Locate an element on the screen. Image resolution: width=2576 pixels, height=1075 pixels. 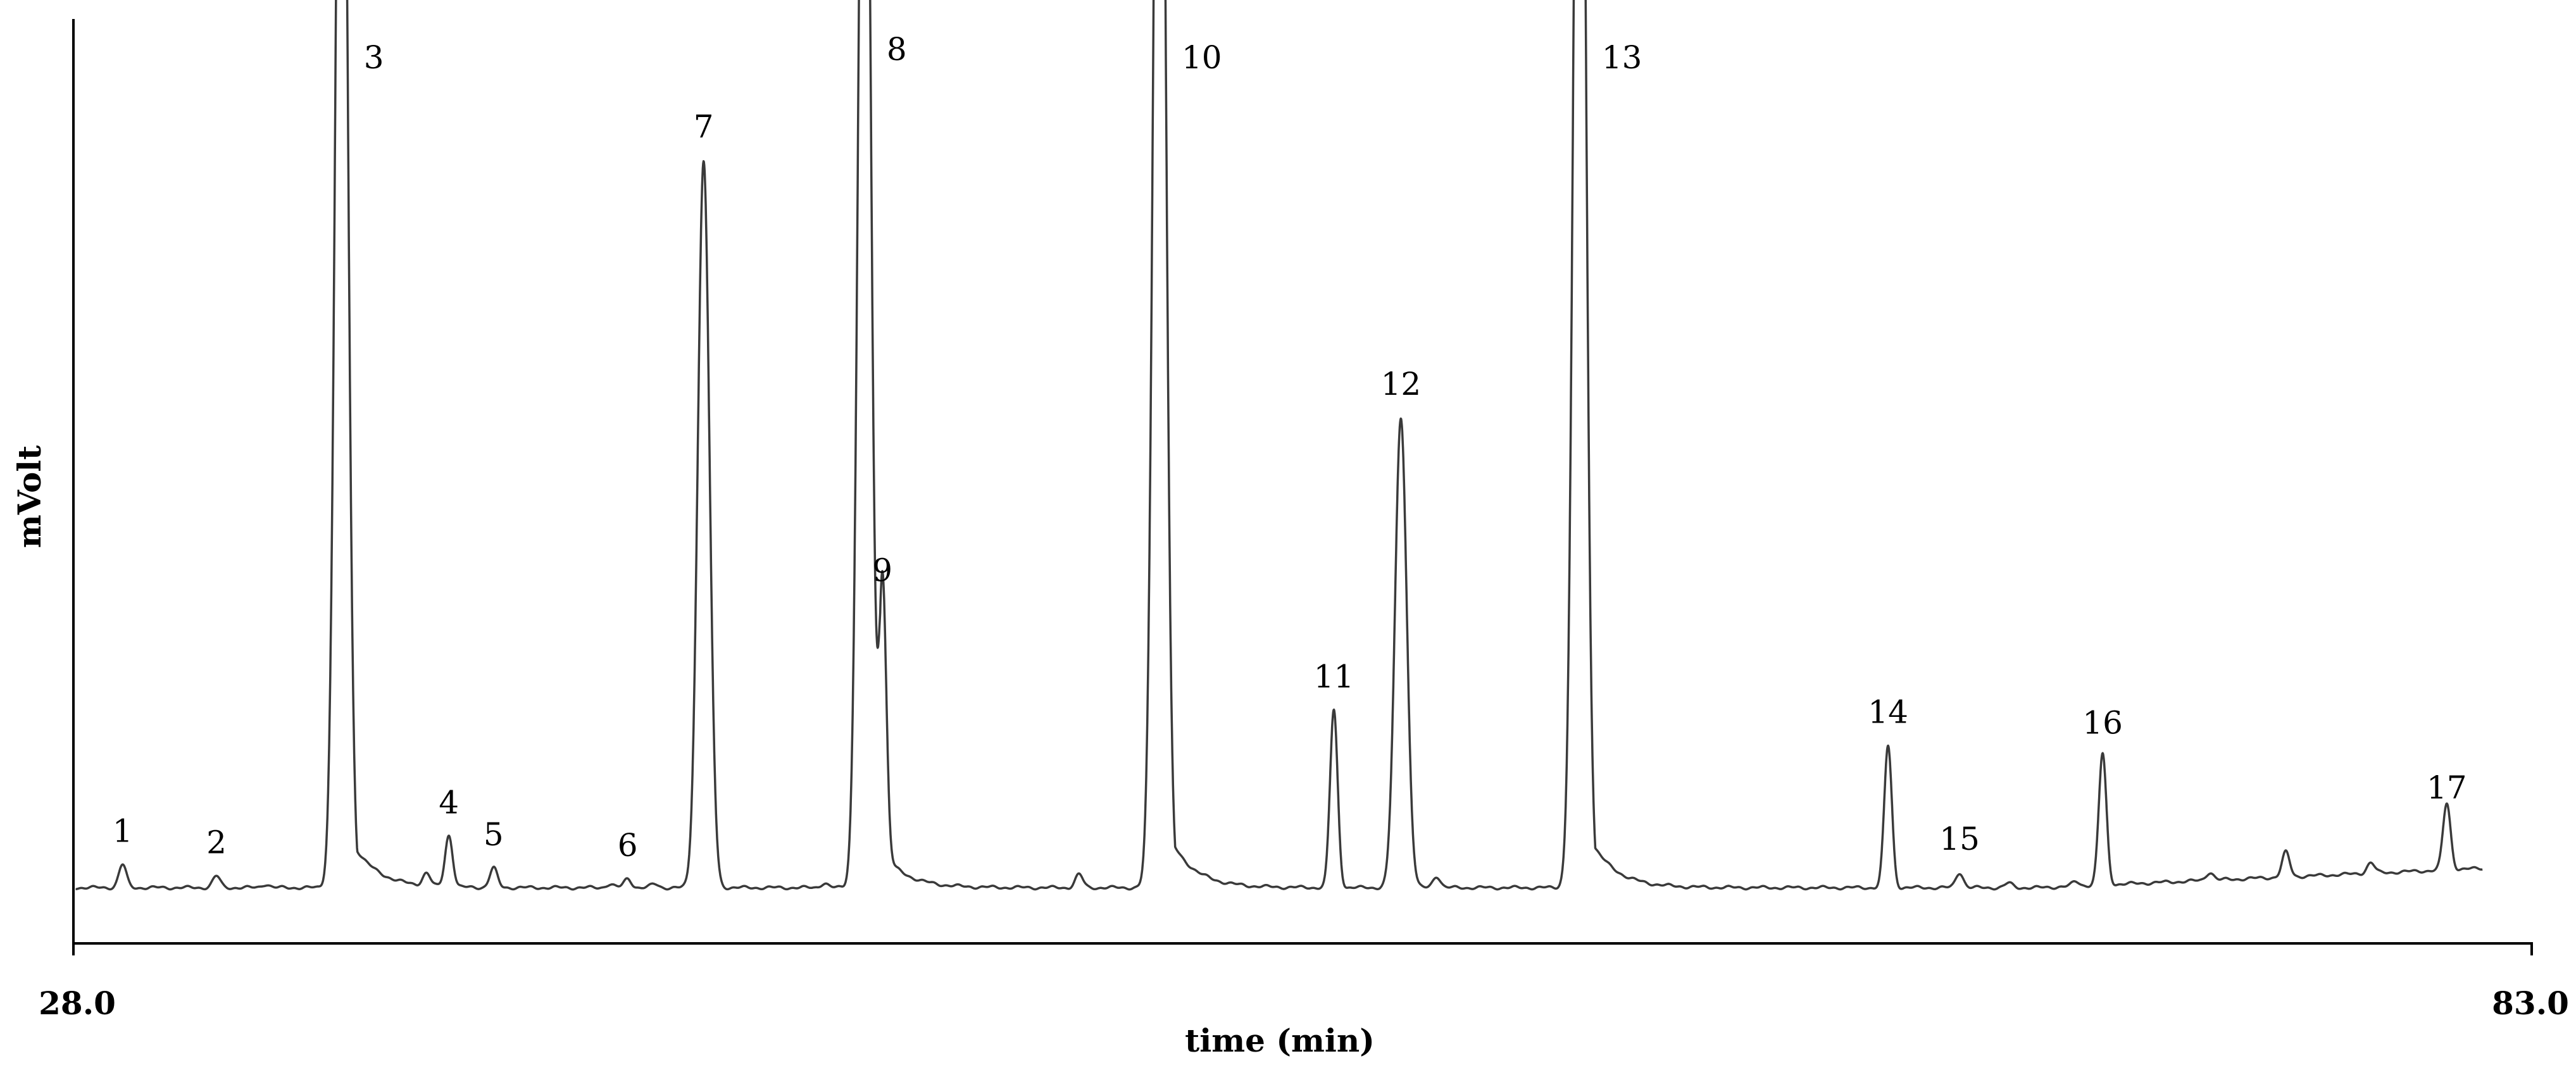
x-axis-title: time (min) is located at coordinates (1280, 1040).